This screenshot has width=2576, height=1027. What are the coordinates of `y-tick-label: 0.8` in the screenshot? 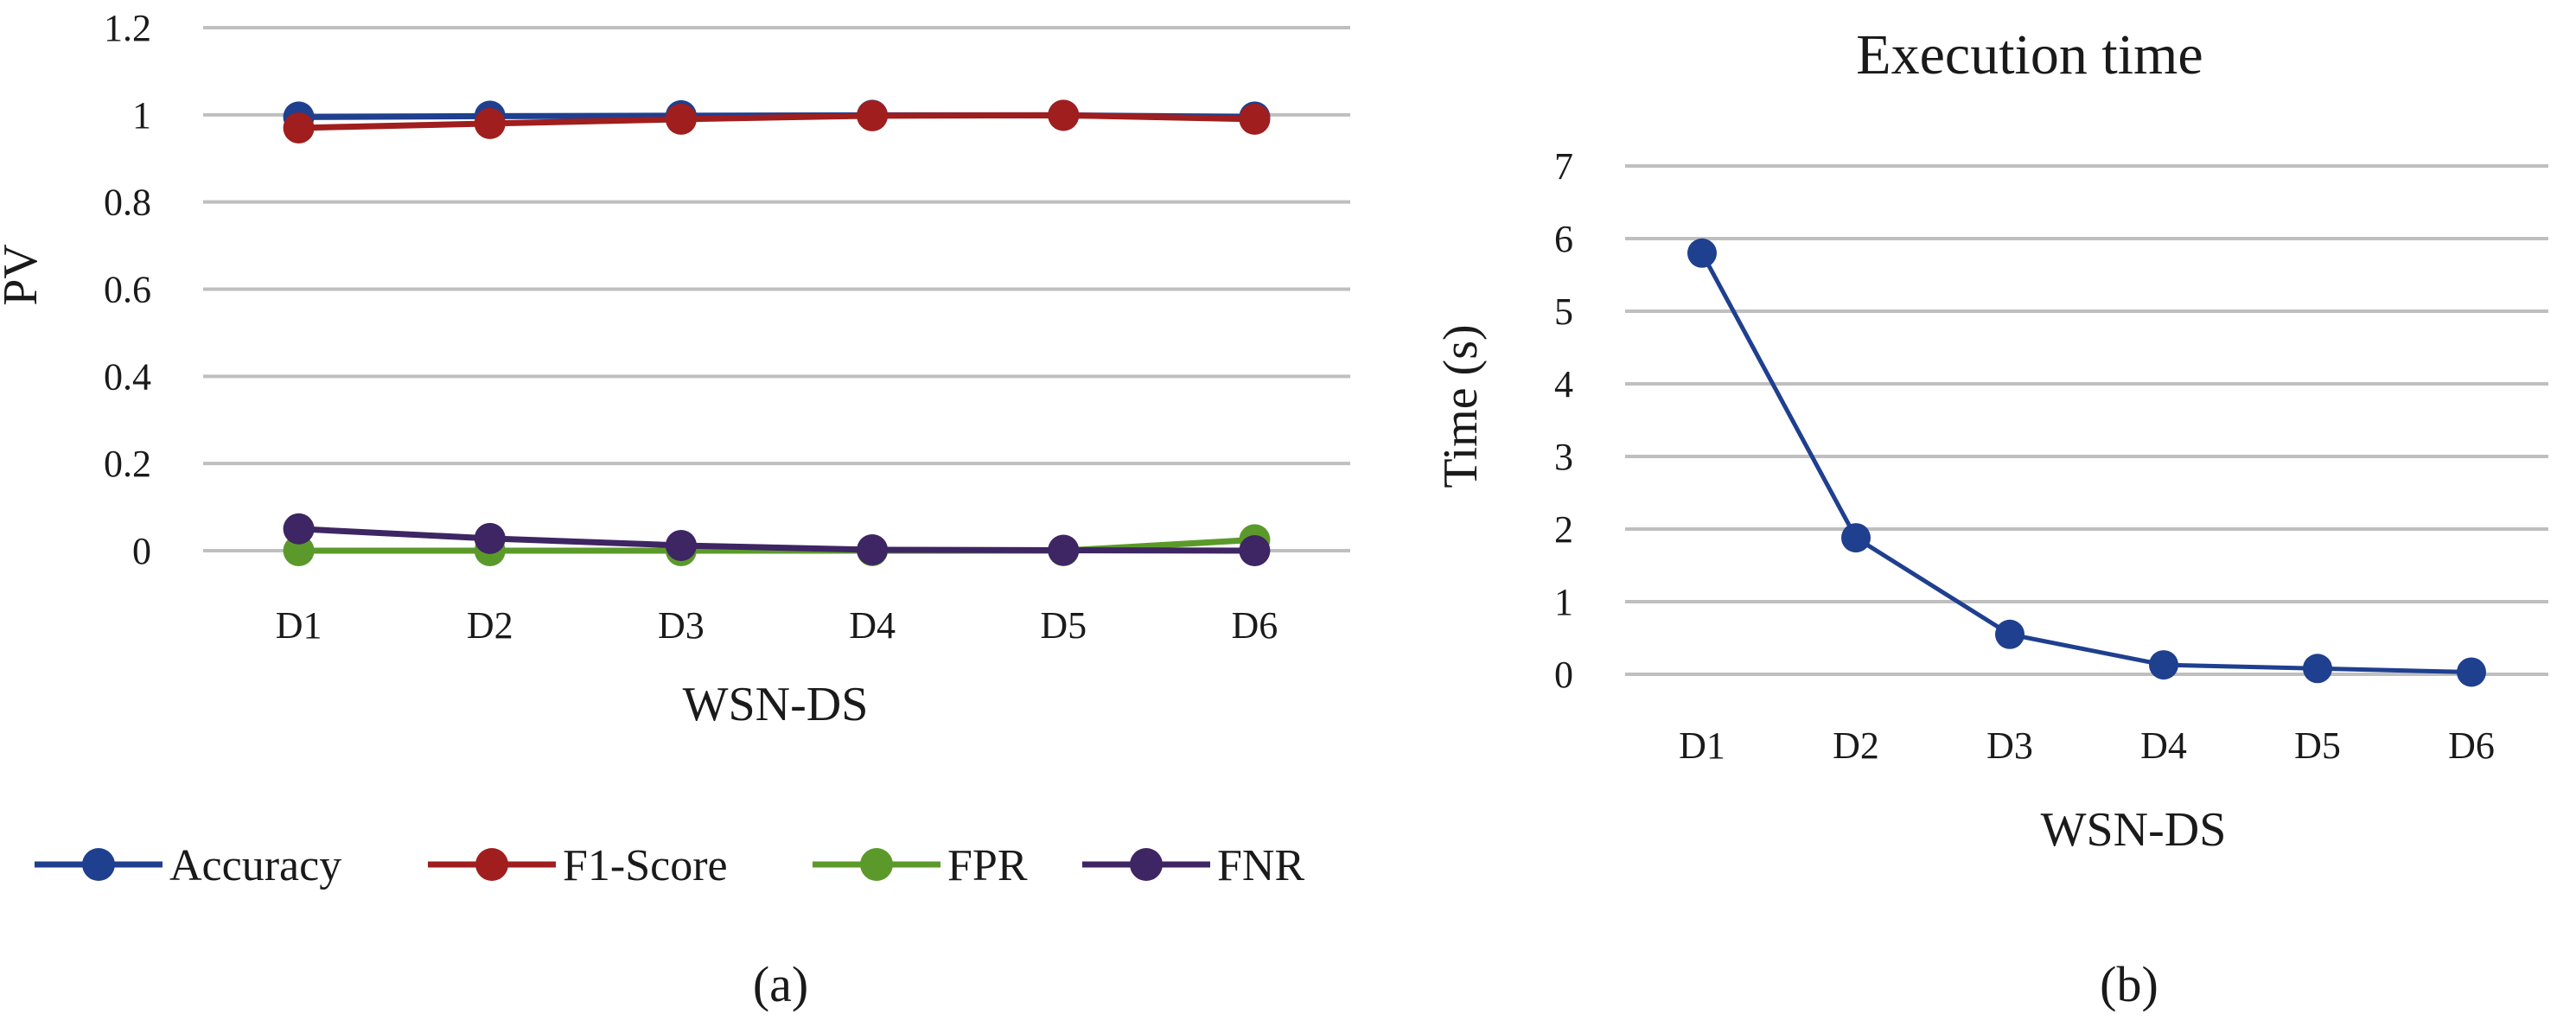 It's located at (127, 203).